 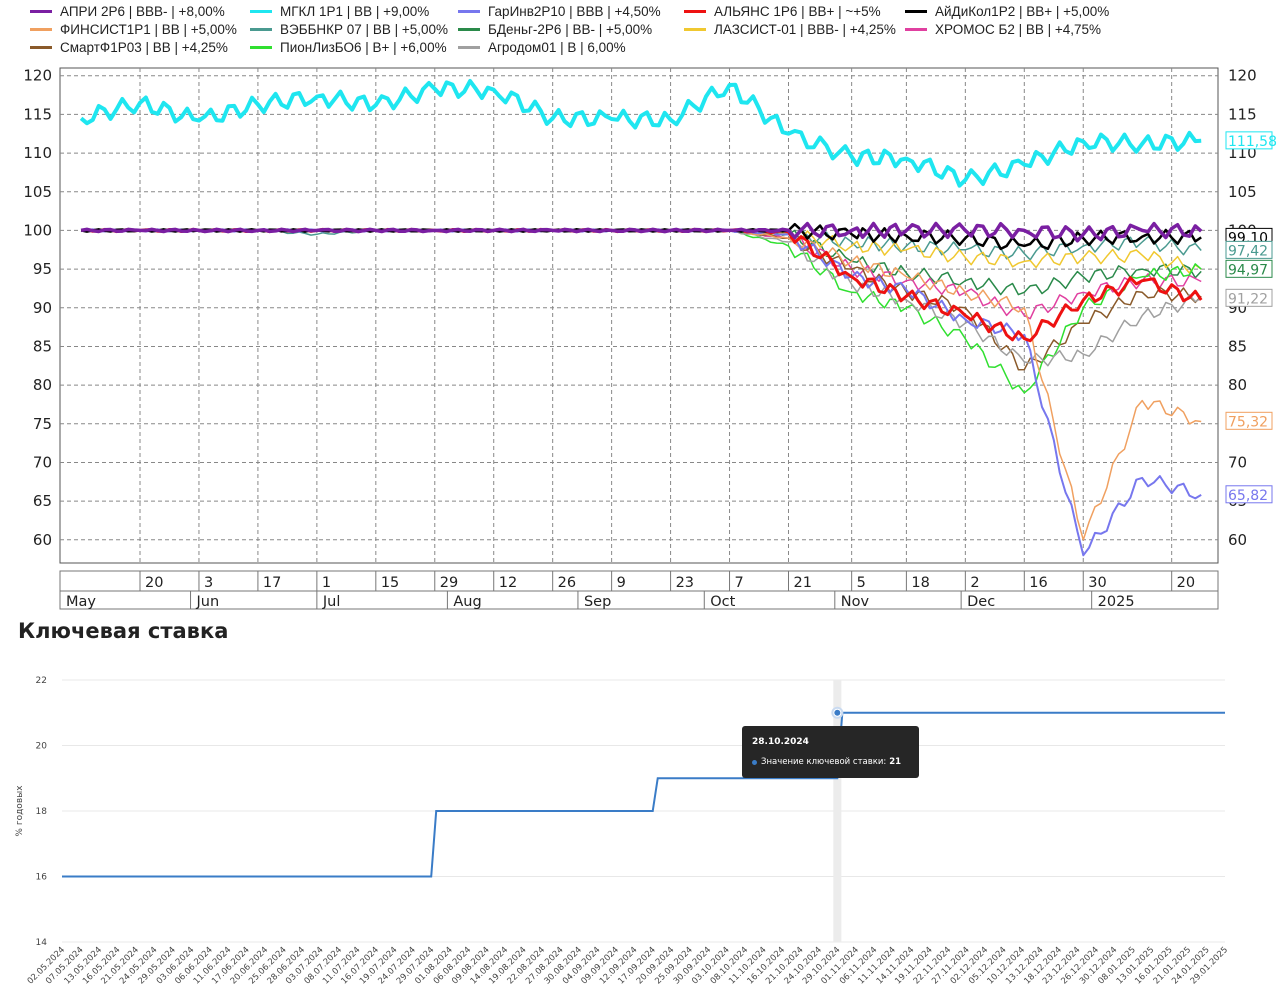 I want to click on legend-item: ГарИнв2Р10 | BBB | +4,50%, so click(x=559, y=11).